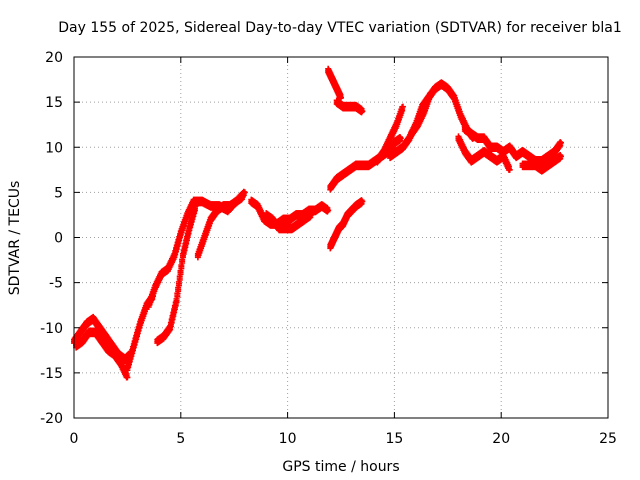  I want to click on y-tick-label: 5, so click(58, 193).